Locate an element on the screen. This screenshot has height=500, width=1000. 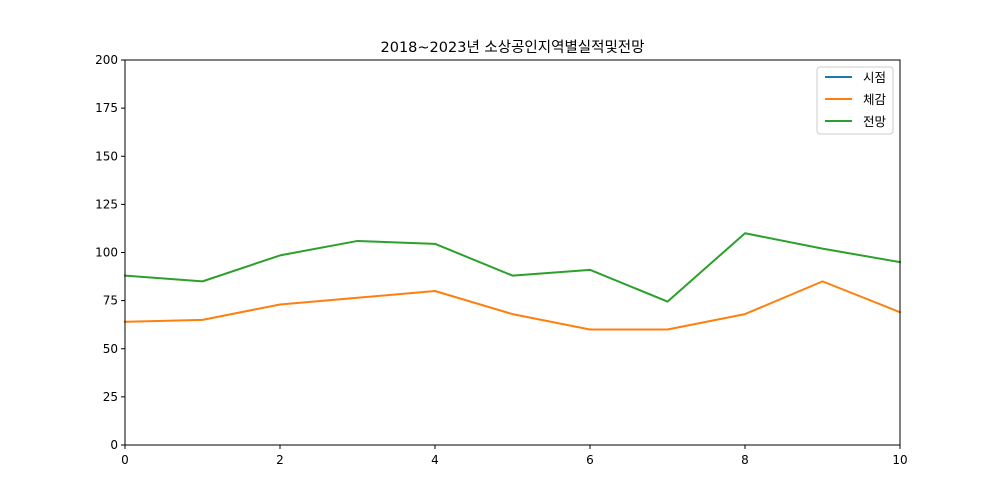
y-axis-ticks: 0 25 50 75 100 125 150 175 200 is located at coordinates (110, 252).